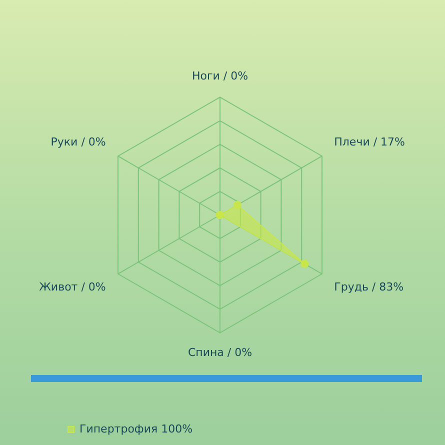  Describe the element at coordinates (369, 287) in the screenshot. I see `spoke-label: Грудь / 83%` at that location.